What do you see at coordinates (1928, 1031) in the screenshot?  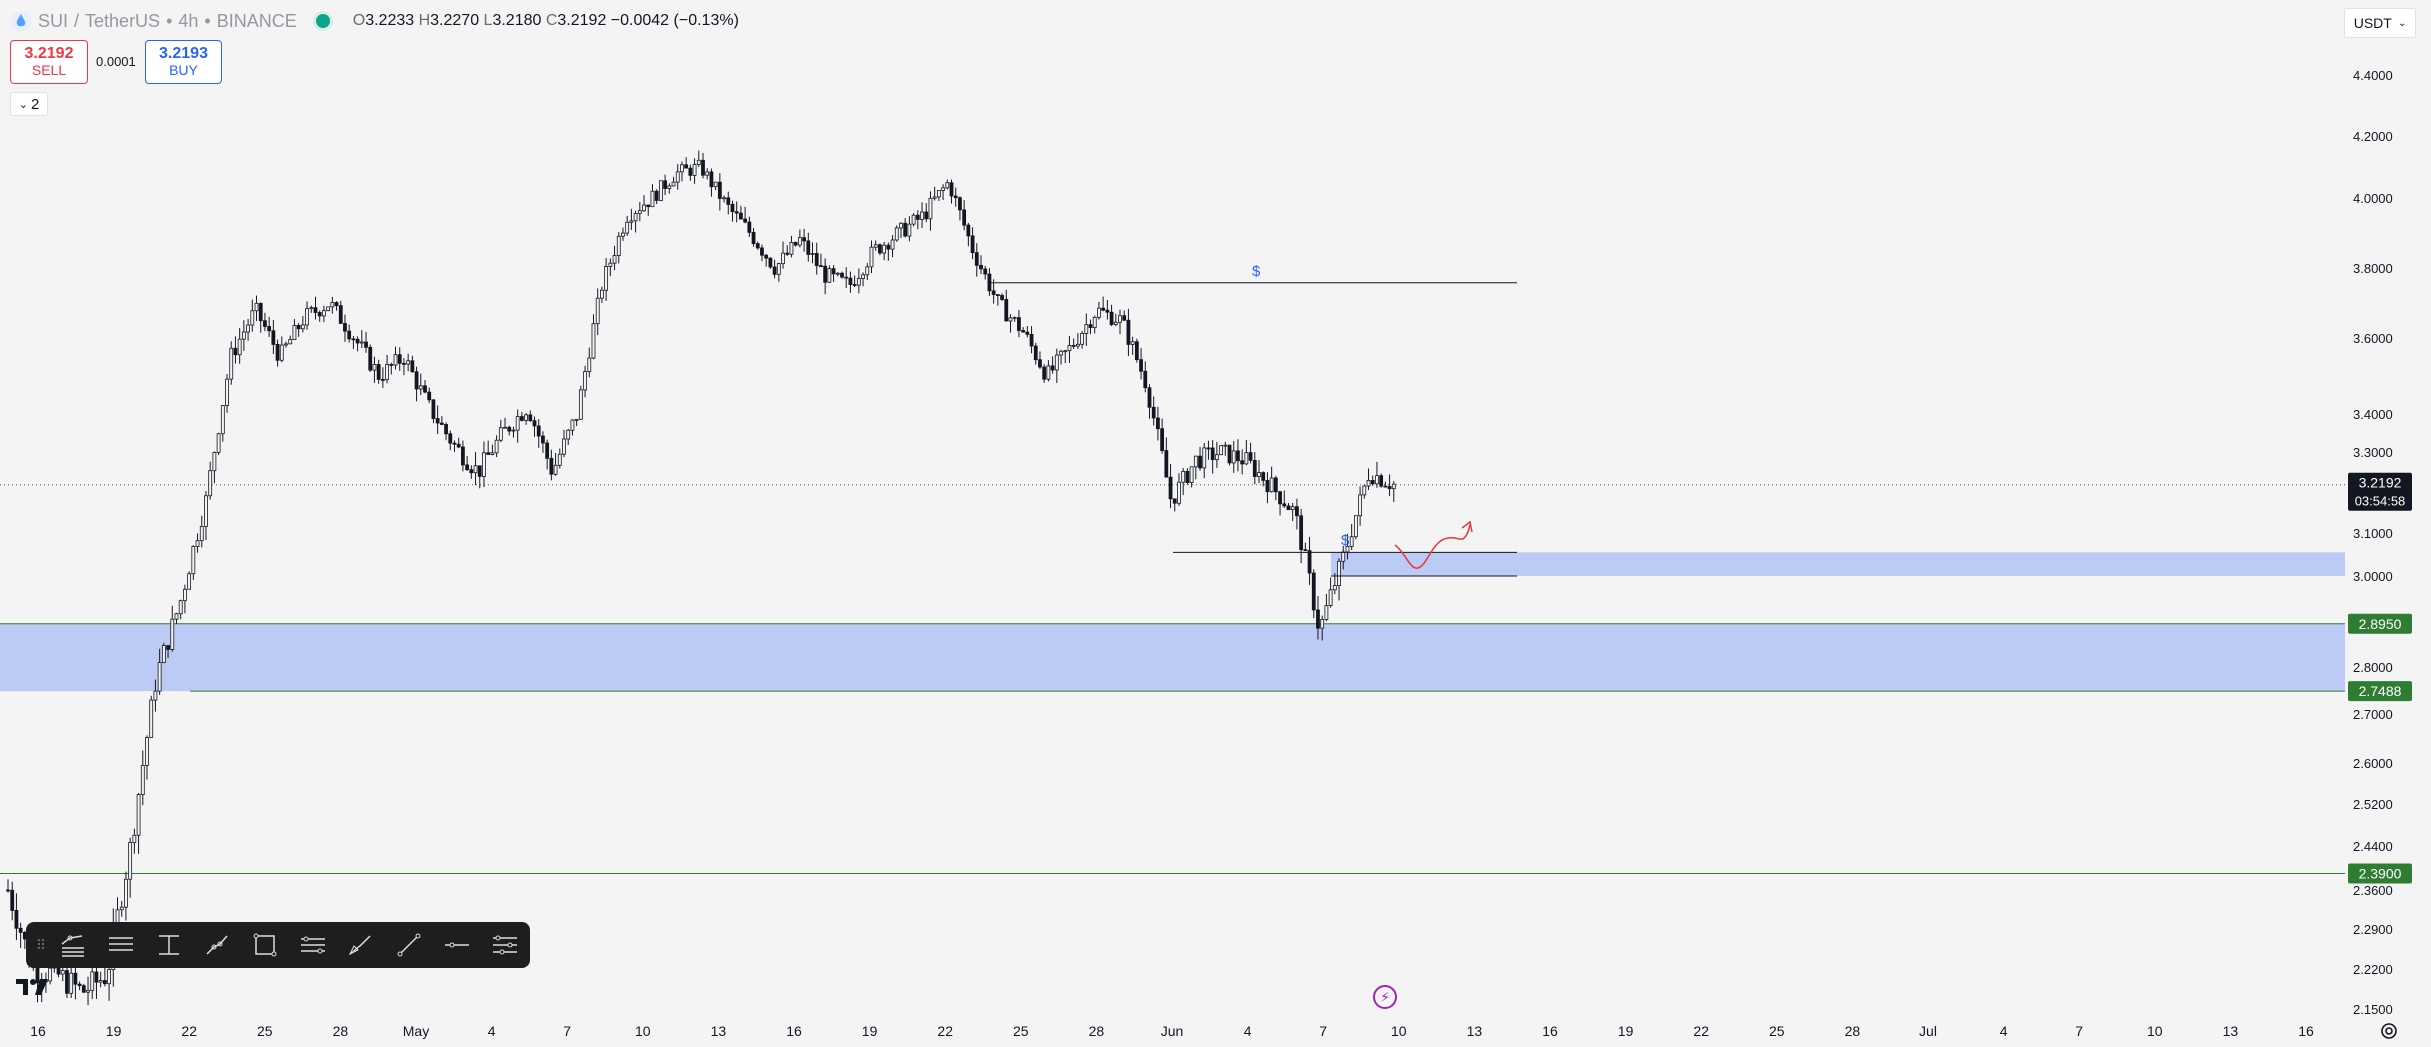 I see `time-tick-label: Jul` at bounding box center [1928, 1031].